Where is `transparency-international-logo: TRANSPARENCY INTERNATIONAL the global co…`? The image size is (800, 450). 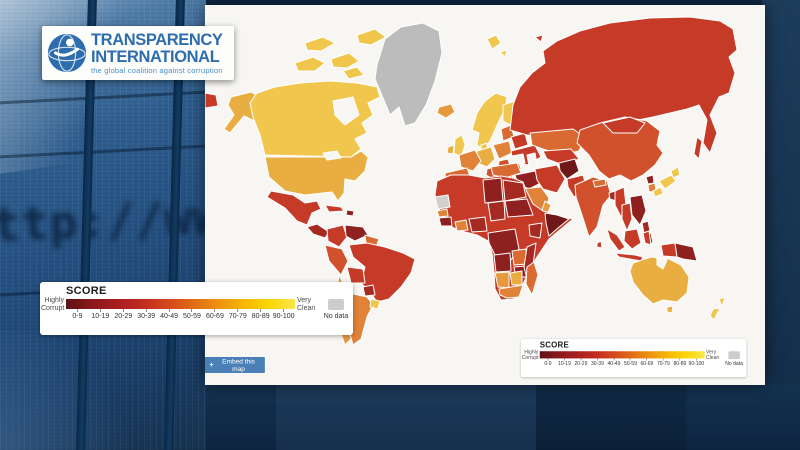 transparency-international-logo: TRANSPARENCY INTERNATIONAL the global co… is located at coordinates (138, 53).